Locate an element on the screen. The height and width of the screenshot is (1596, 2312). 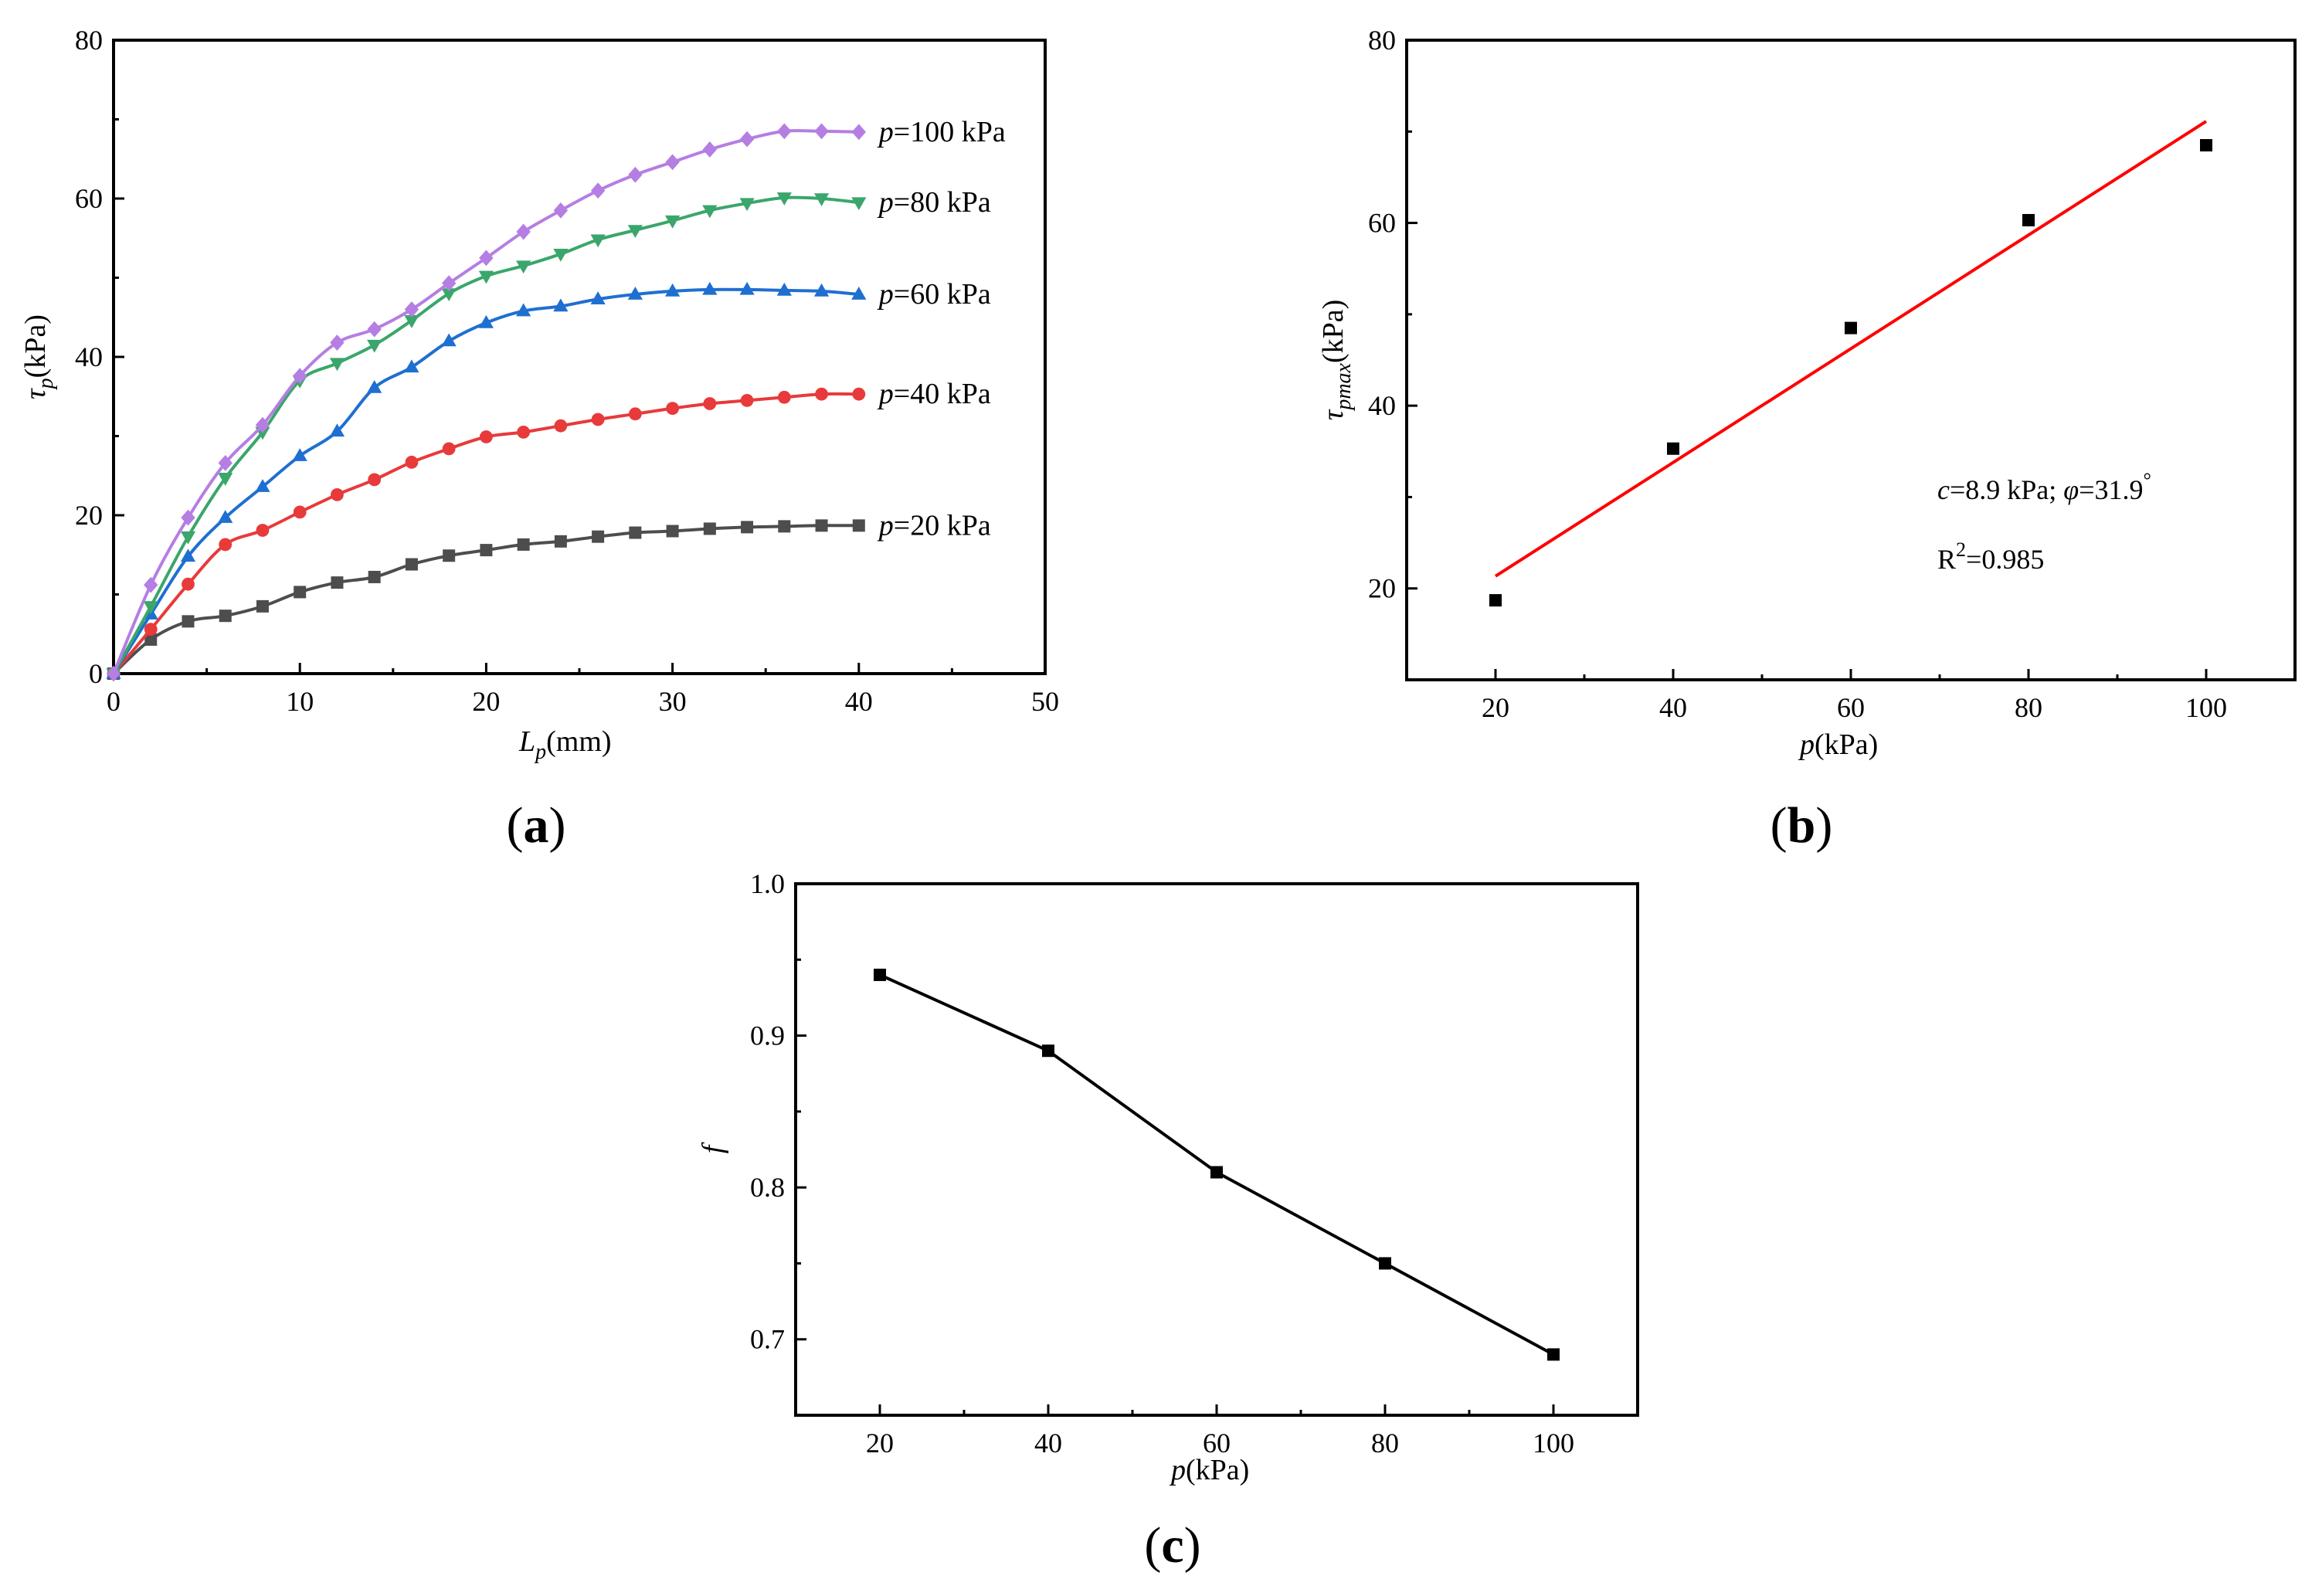
panel-c-ticks: 20 40 60 80 100 0.7 0.8 0.9 1.0 is located at coordinates (1162, 1163).